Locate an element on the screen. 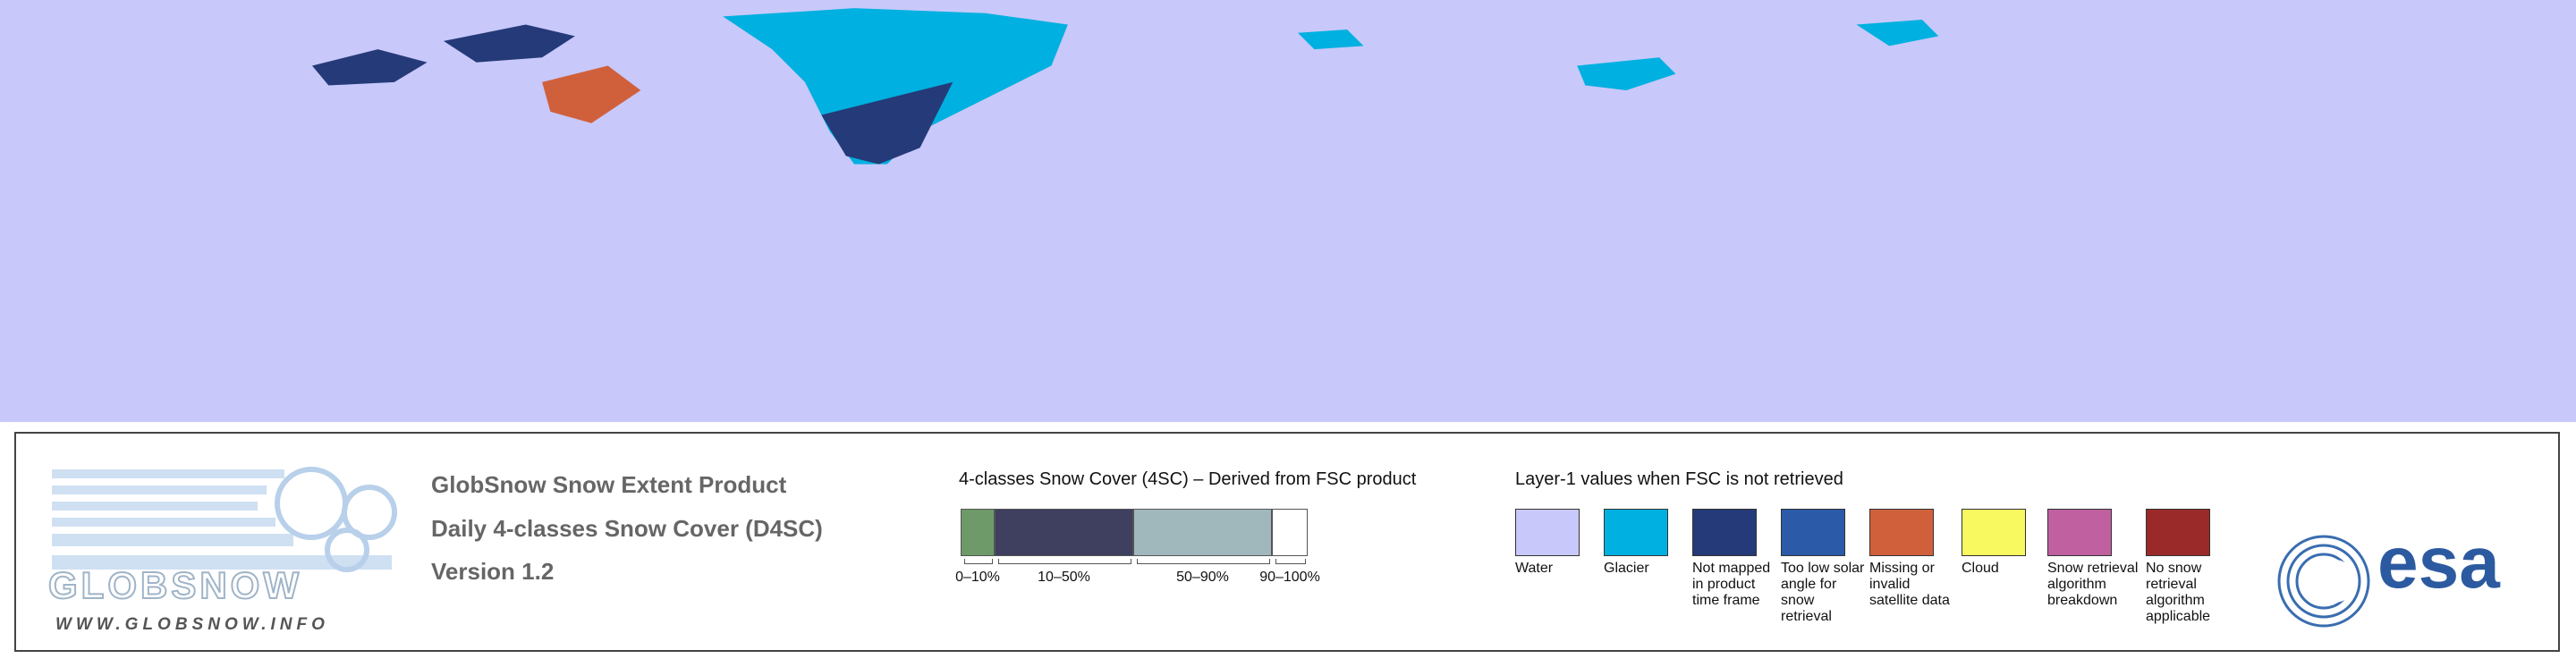  layer1-label: Not mapped in product time frame is located at coordinates (1731, 584).